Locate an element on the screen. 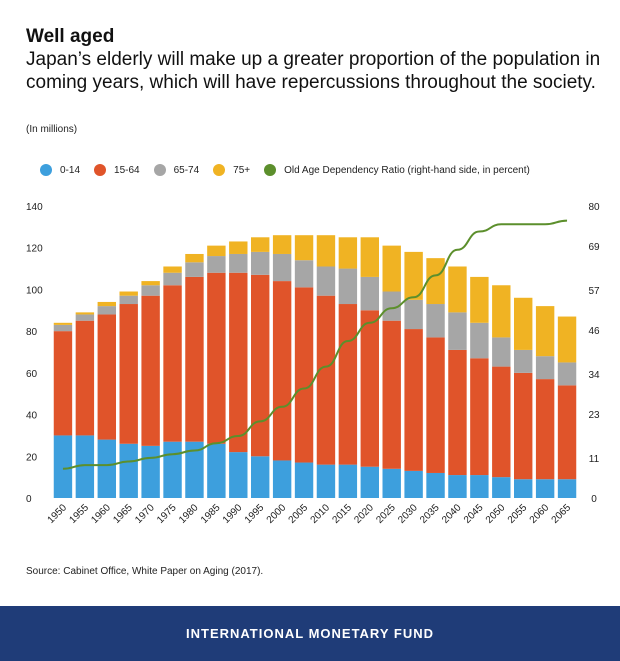 The height and width of the screenshot is (661, 620). bar-65-74-2065 is located at coordinates (567, 374).